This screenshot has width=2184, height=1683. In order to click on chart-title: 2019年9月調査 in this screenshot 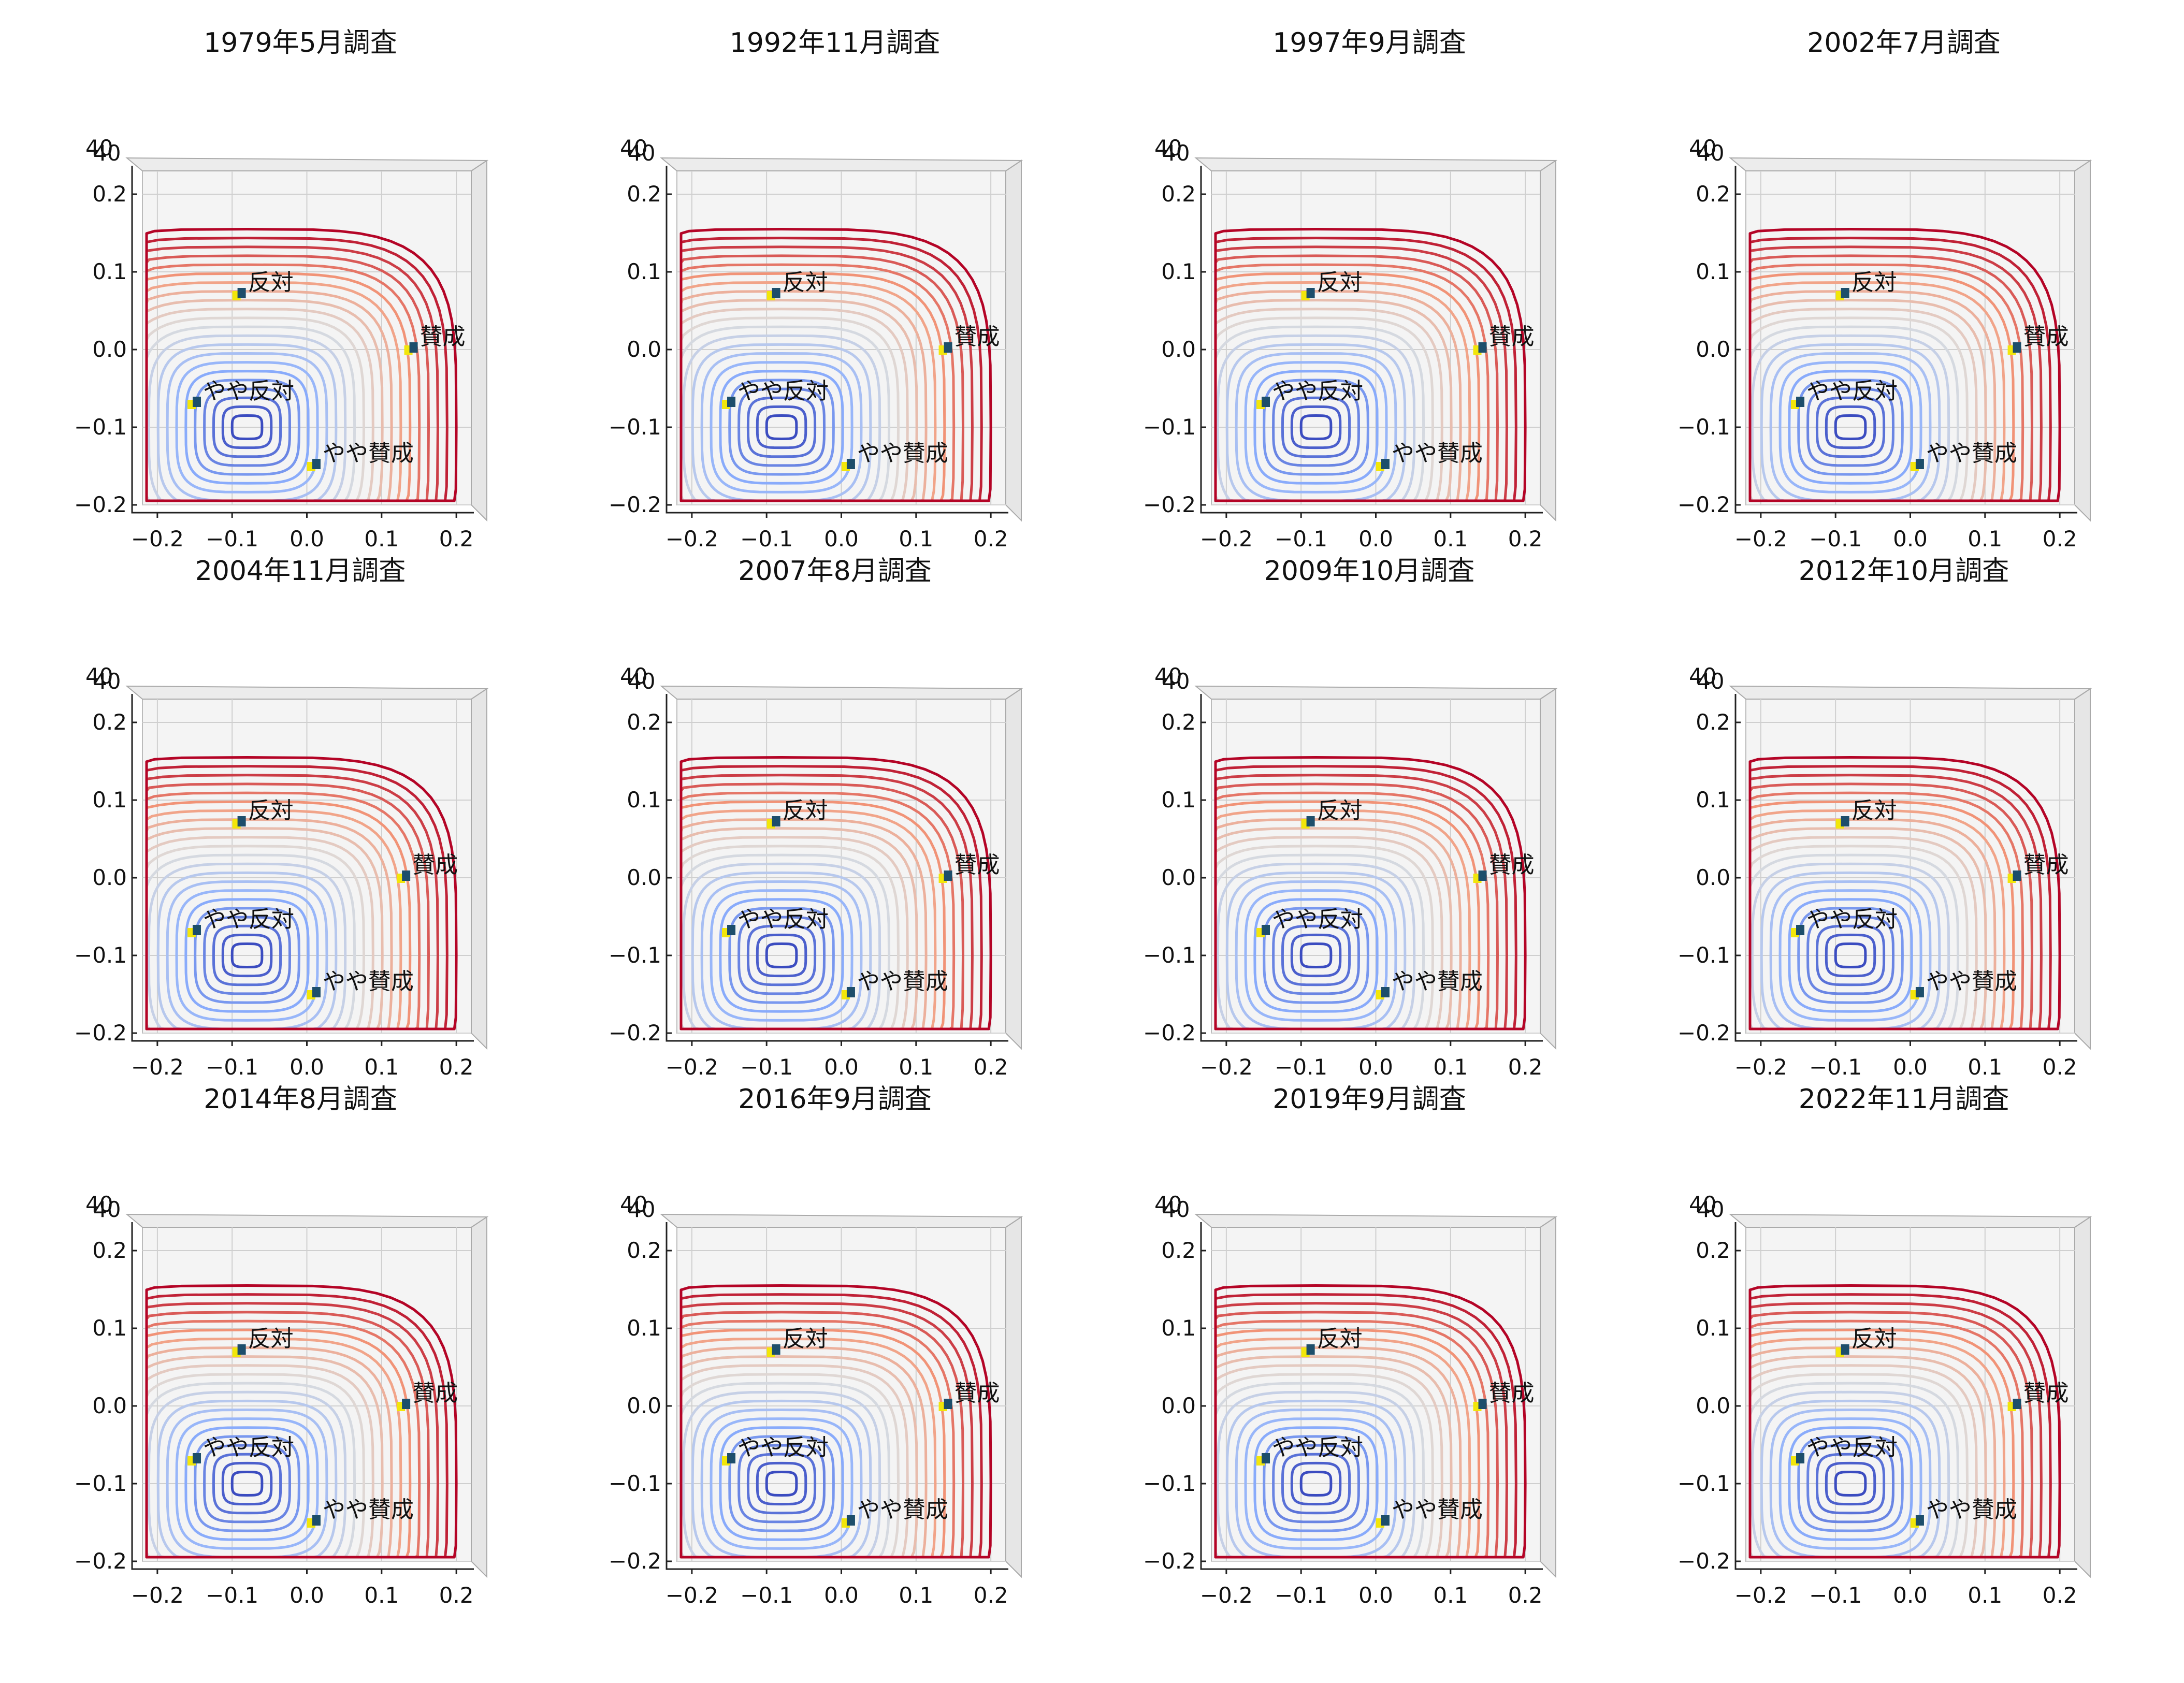, I will do `click(1369, 1099)`.